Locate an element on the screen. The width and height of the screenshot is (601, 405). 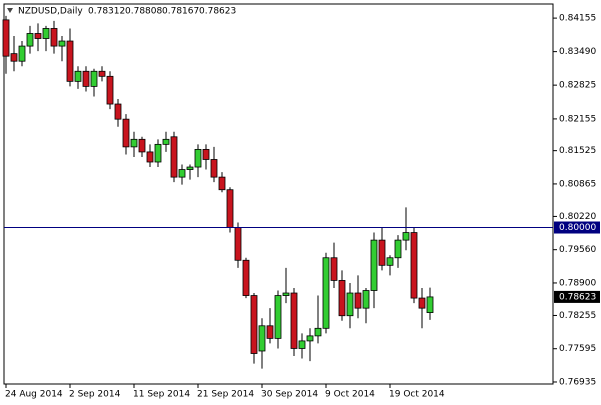
chart-title: NZDUSD,Daily is located at coordinates (50, 12).